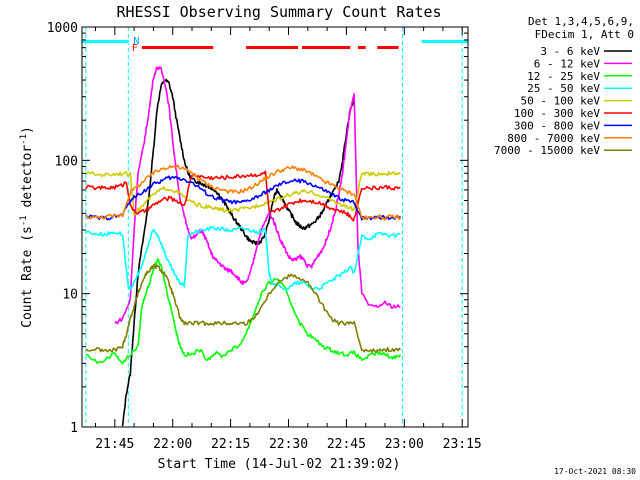 The width and height of the screenshot is (640, 480). Describe the element at coordinates (114, 444) in the screenshot. I see `x-tick-label-0: 21:45` at that location.